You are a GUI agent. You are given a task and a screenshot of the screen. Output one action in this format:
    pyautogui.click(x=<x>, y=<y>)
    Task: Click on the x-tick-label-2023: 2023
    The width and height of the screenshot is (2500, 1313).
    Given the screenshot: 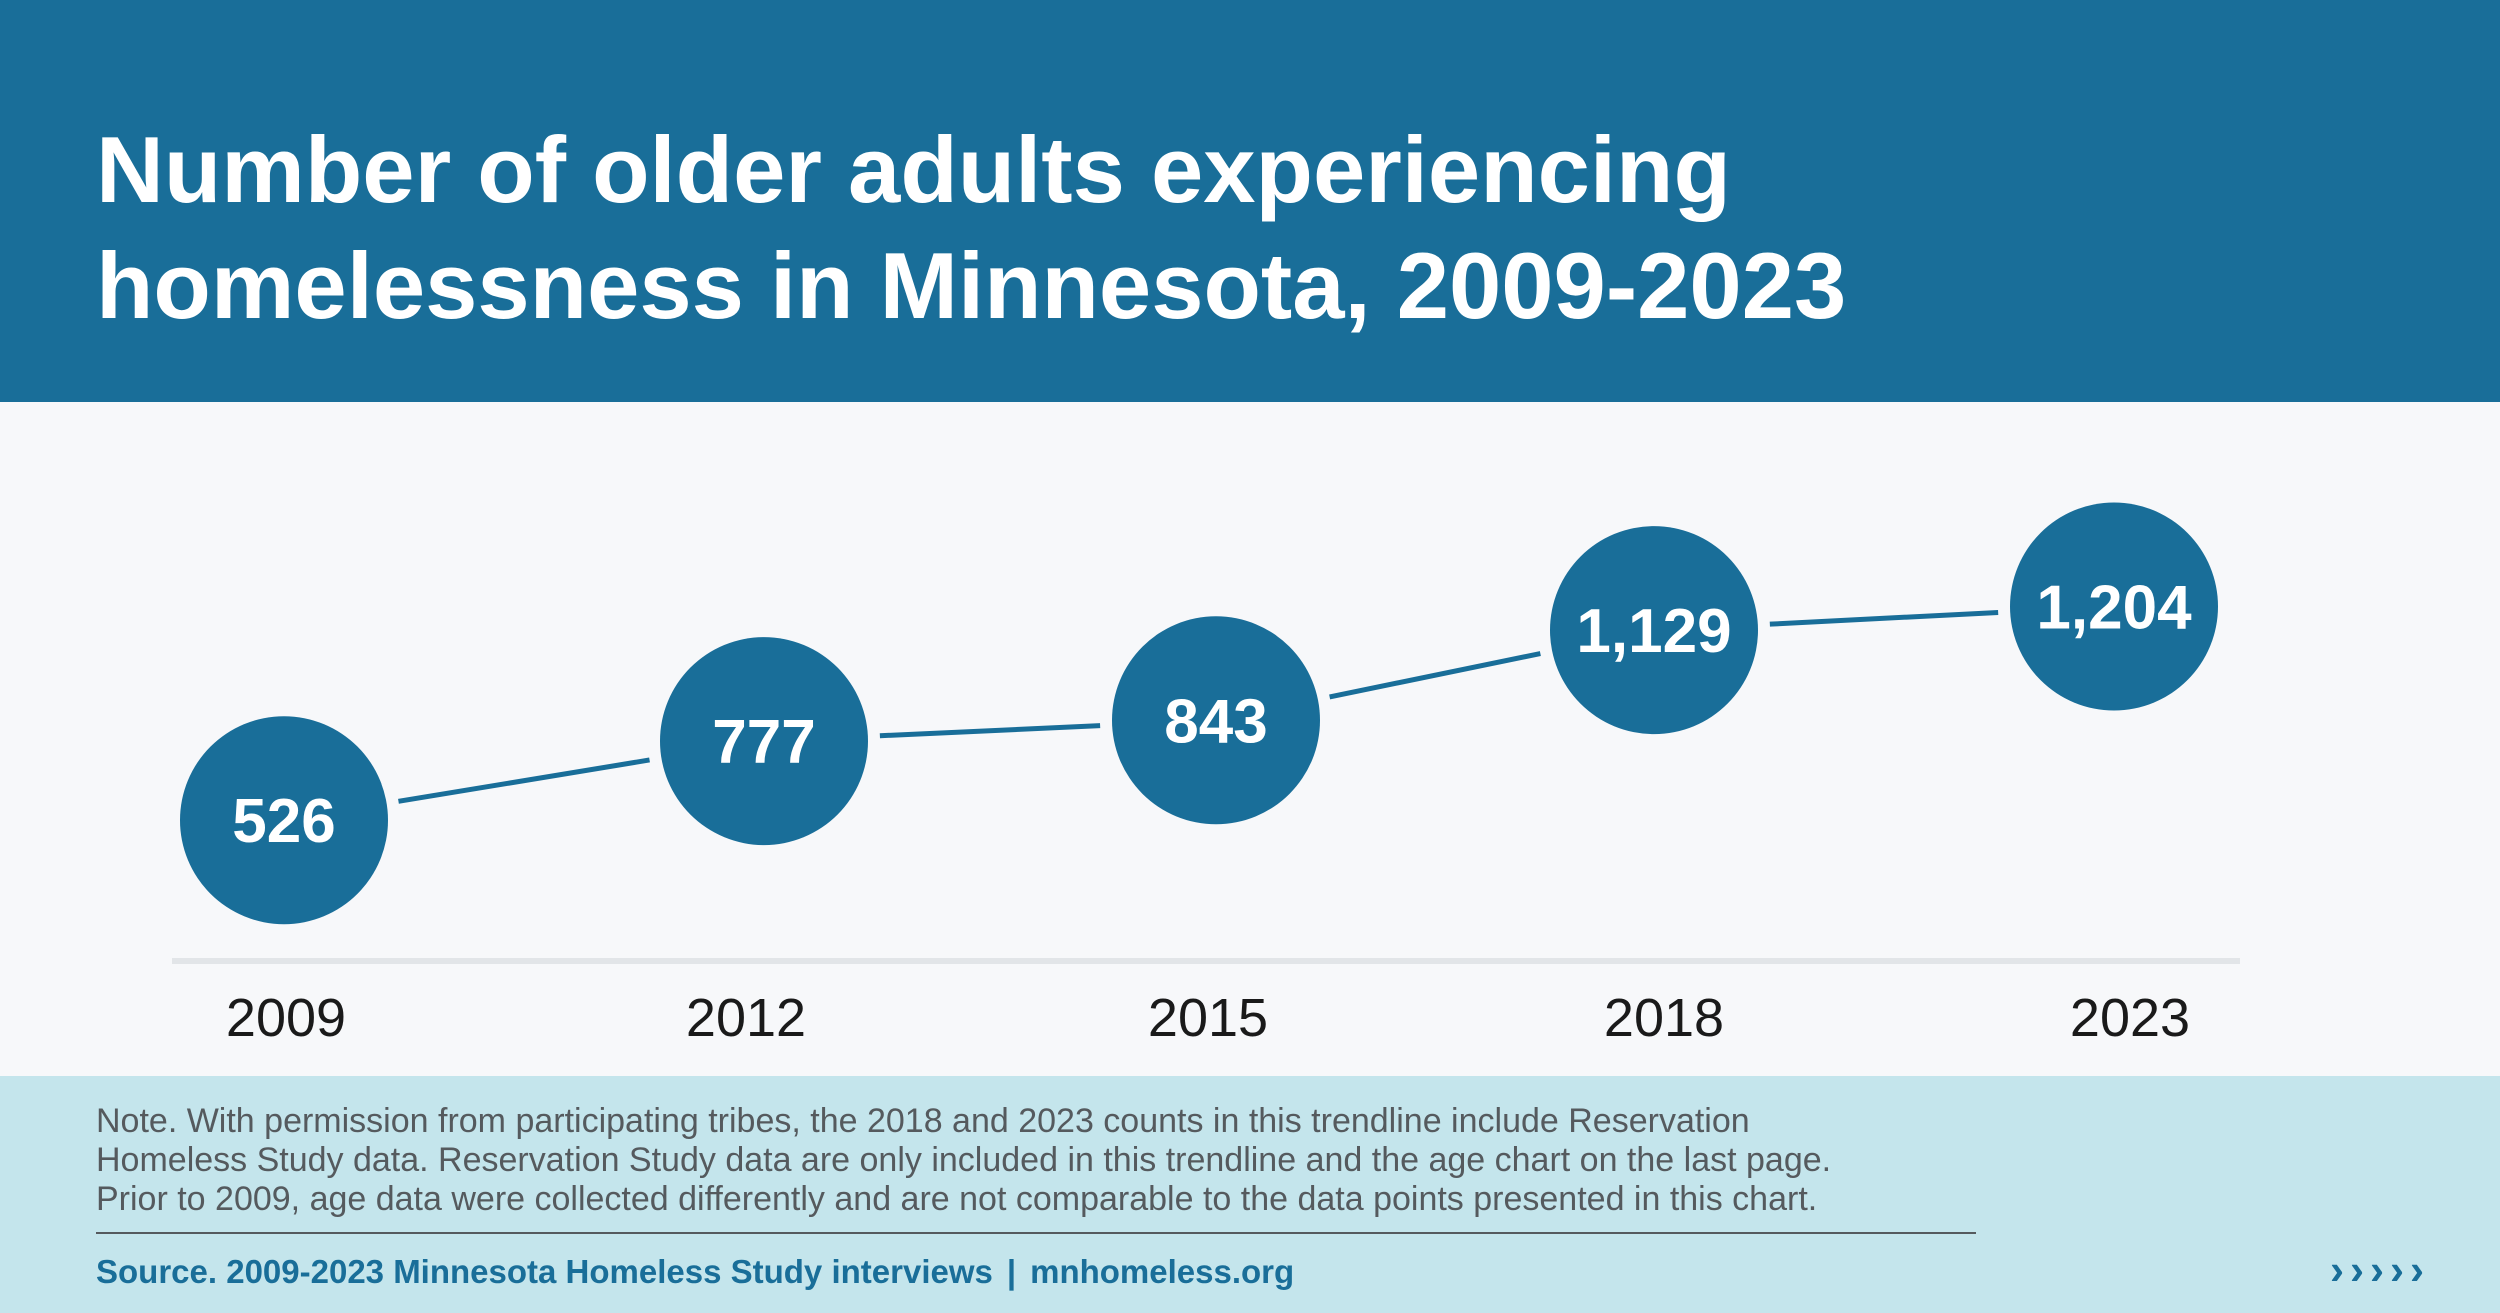 What is the action you would take?
    pyautogui.click(x=2130, y=1018)
    